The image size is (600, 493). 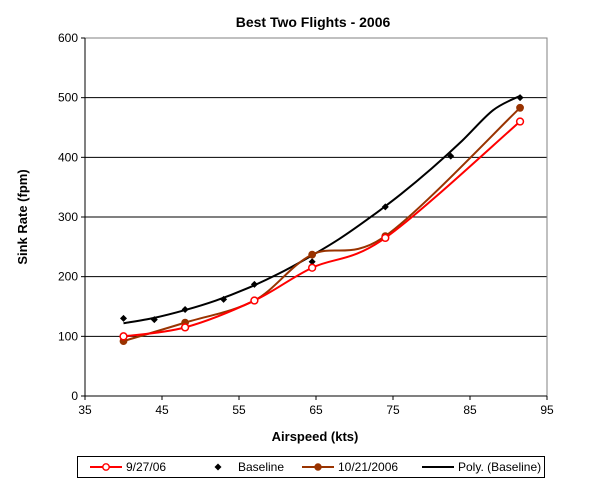 I want to click on x-tick-label: 35, so click(x=85, y=410).